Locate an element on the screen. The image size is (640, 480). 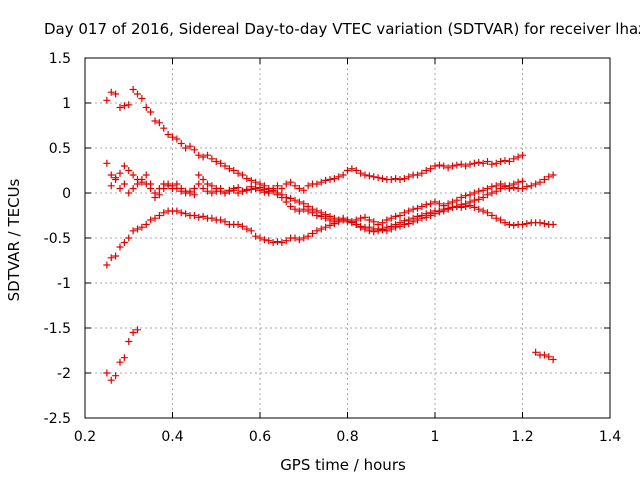
x-tick-label: 0.2 is located at coordinates (85, 437).